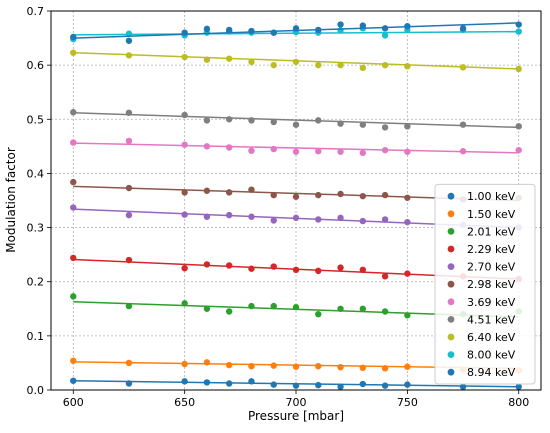 The image size is (550, 433). Describe the element at coordinates (491, 302) in the screenshot. I see `legend-label: 3.69 keV` at that location.